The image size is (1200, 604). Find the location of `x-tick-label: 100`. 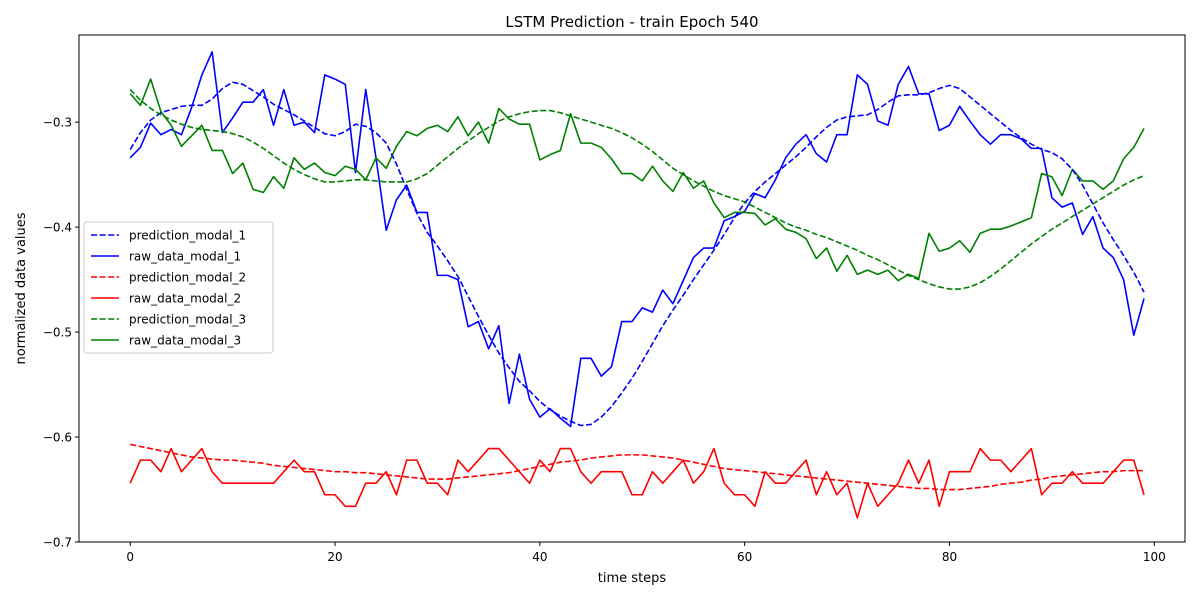

x-tick-label: 100 is located at coordinates (1154, 557).